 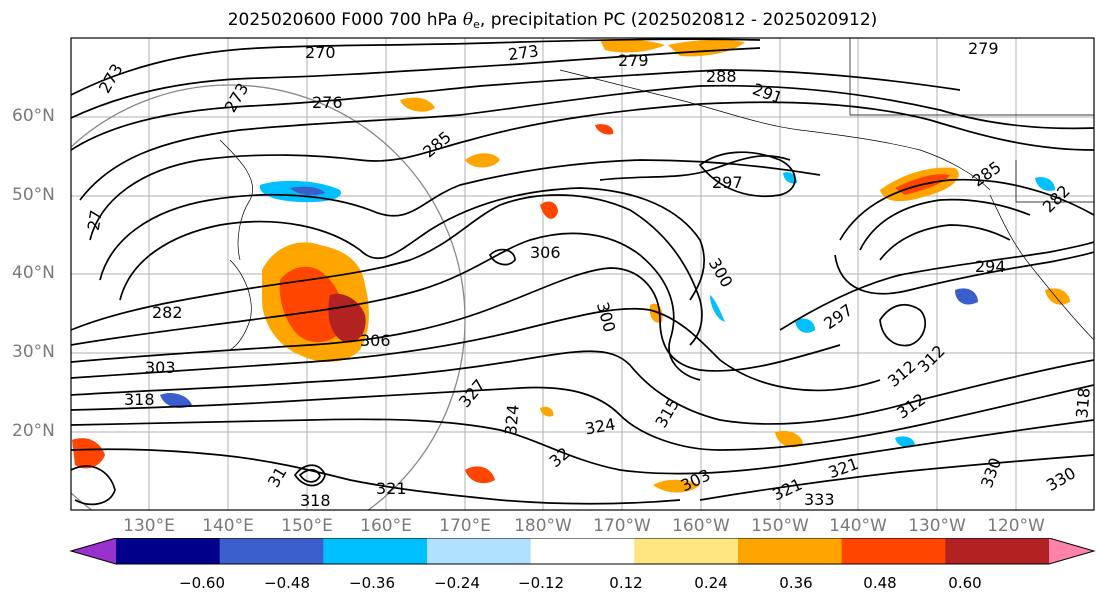 I want to click on lat-label-20n: 20°N, so click(x=33, y=431).